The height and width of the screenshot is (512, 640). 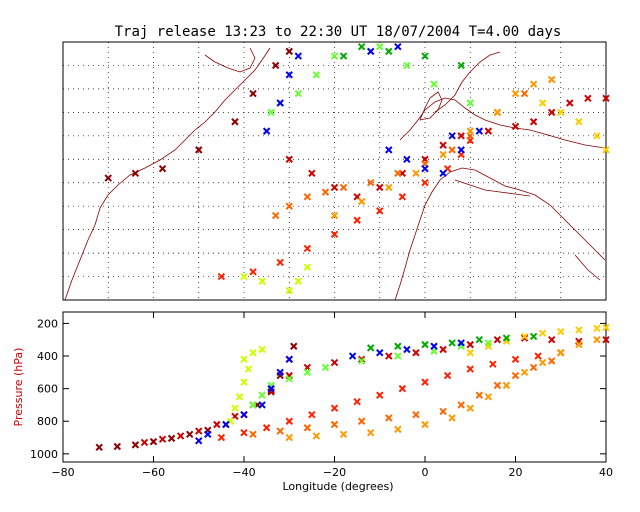 I want to click on y-tick-label: 200, so click(x=47, y=323).